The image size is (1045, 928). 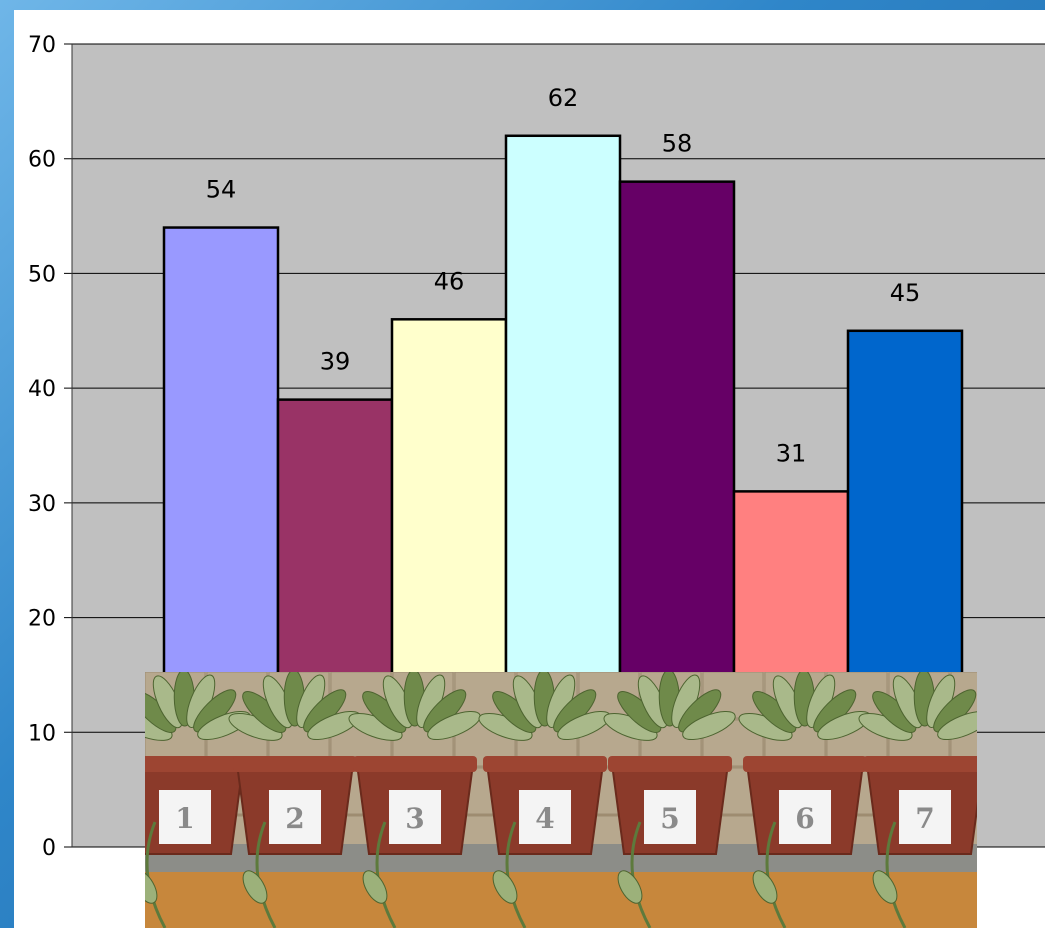 What do you see at coordinates (544, 818) in the screenshot?
I see `pot-number-label: 4` at bounding box center [544, 818].